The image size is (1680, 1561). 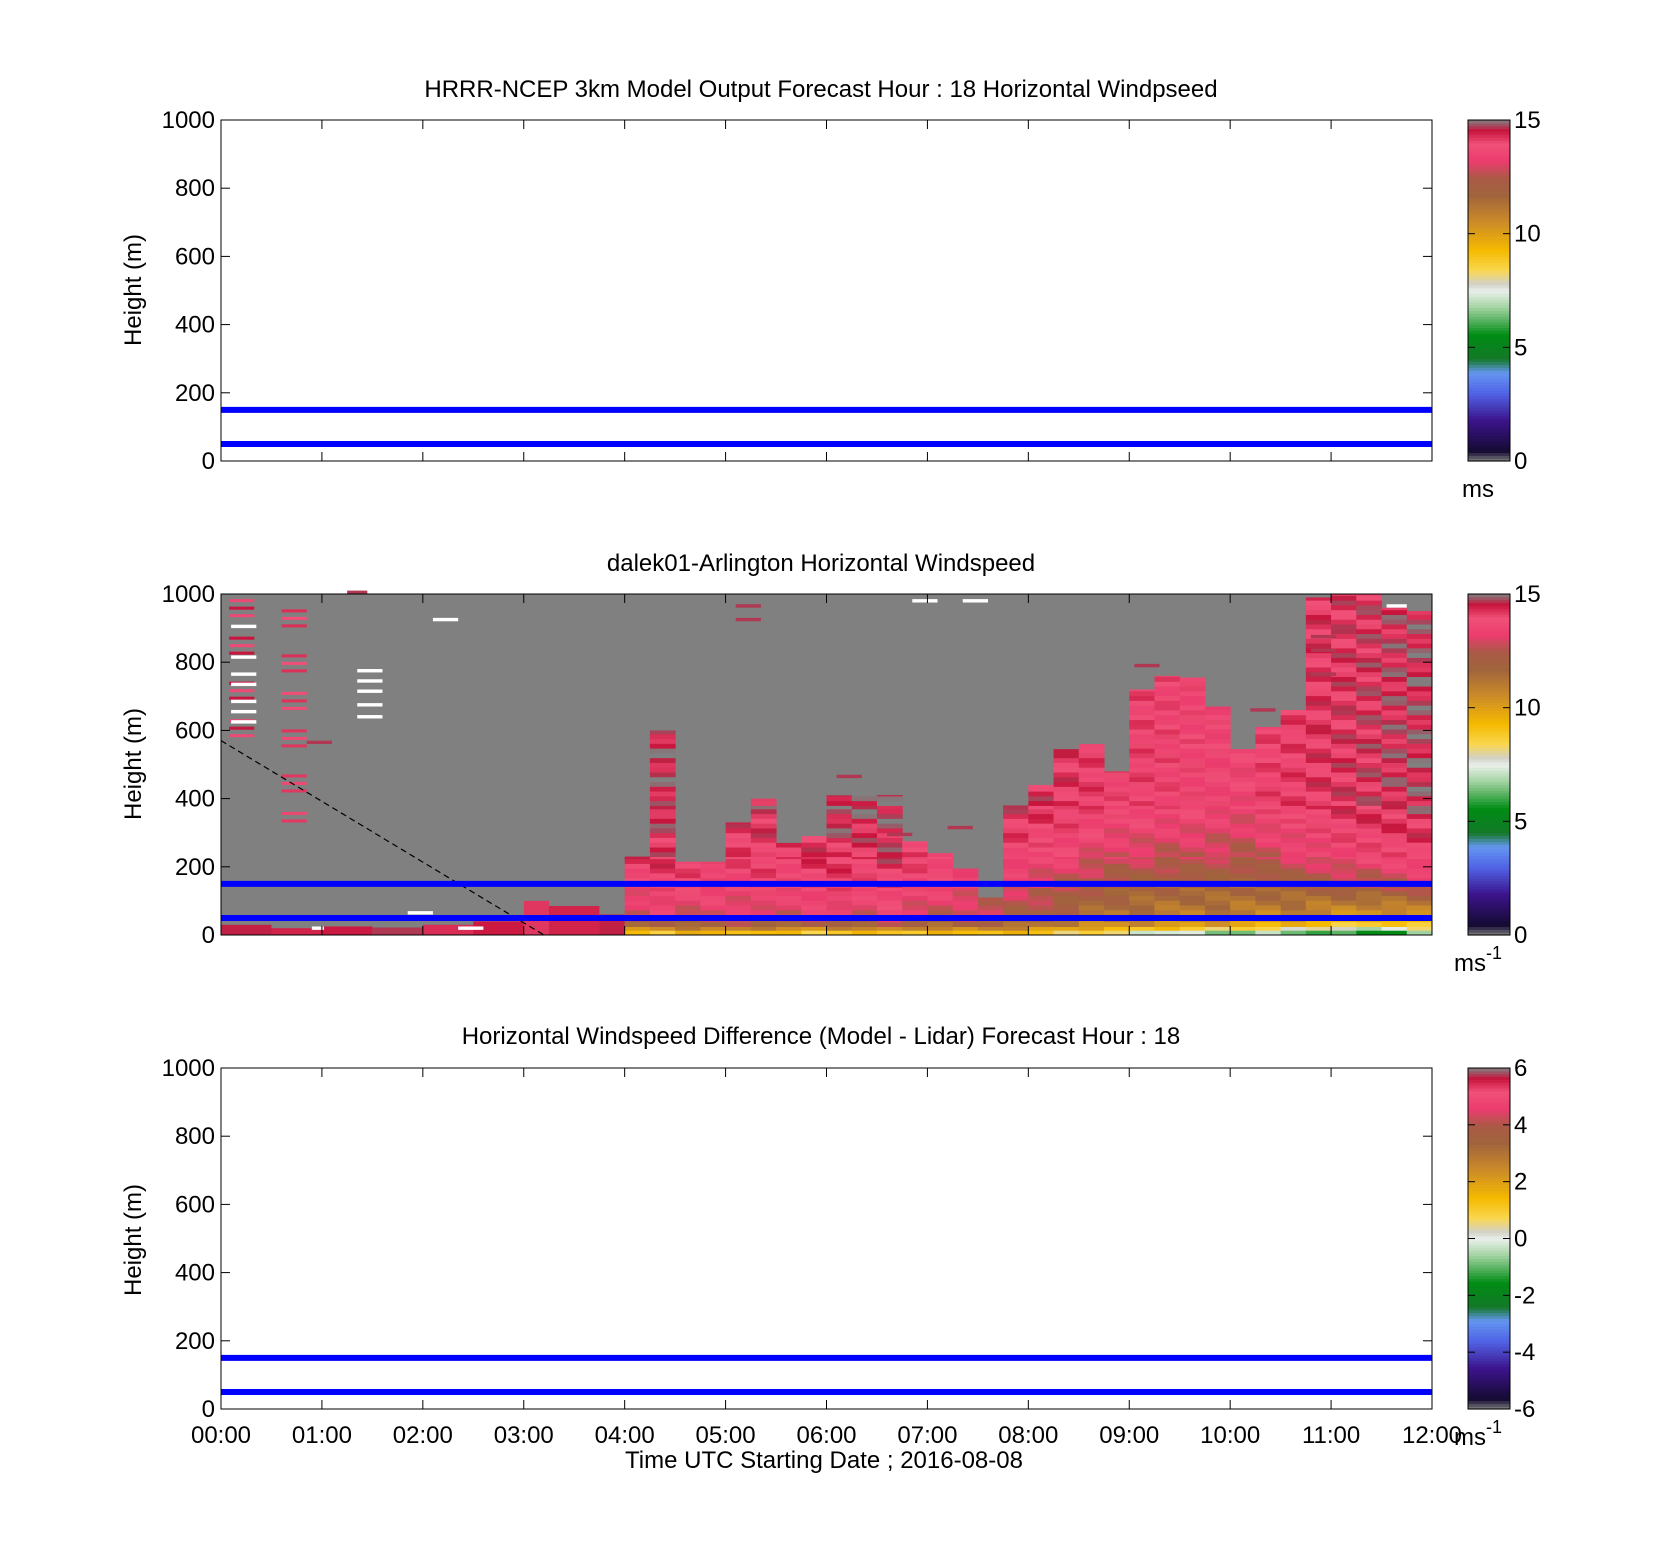 I want to click on y-tick-label: 800, so click(x=195, y=662).